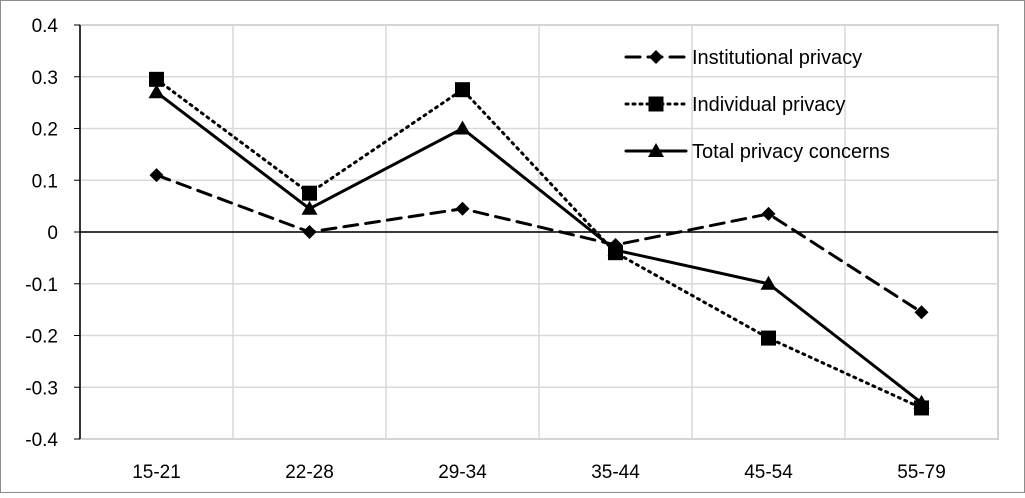 The height and width of the screenshot is (498, 1025). I want to click on x-tick-label: 55-79, so click(921, 472).